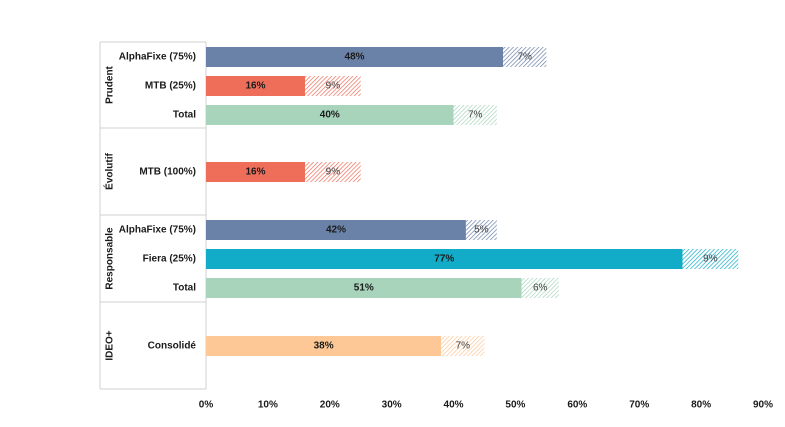 The height and width of the screenshot is (427, 785). What do you see at coordinates (110, 345) in the screenshot?
I see `group-label: IDEO+` at bounding box center [110, 345].